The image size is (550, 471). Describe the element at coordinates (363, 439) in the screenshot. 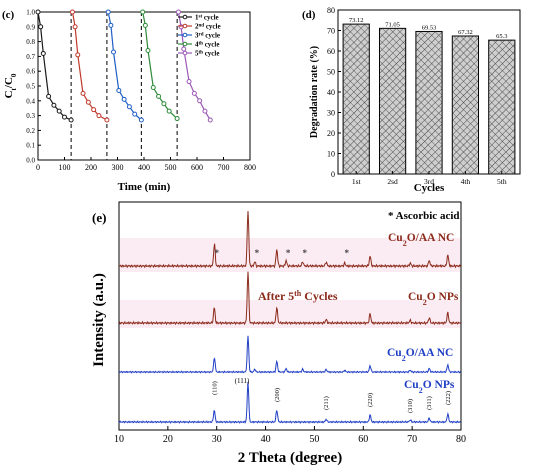

I see `panel-e-xtick-label: 60` at that location.